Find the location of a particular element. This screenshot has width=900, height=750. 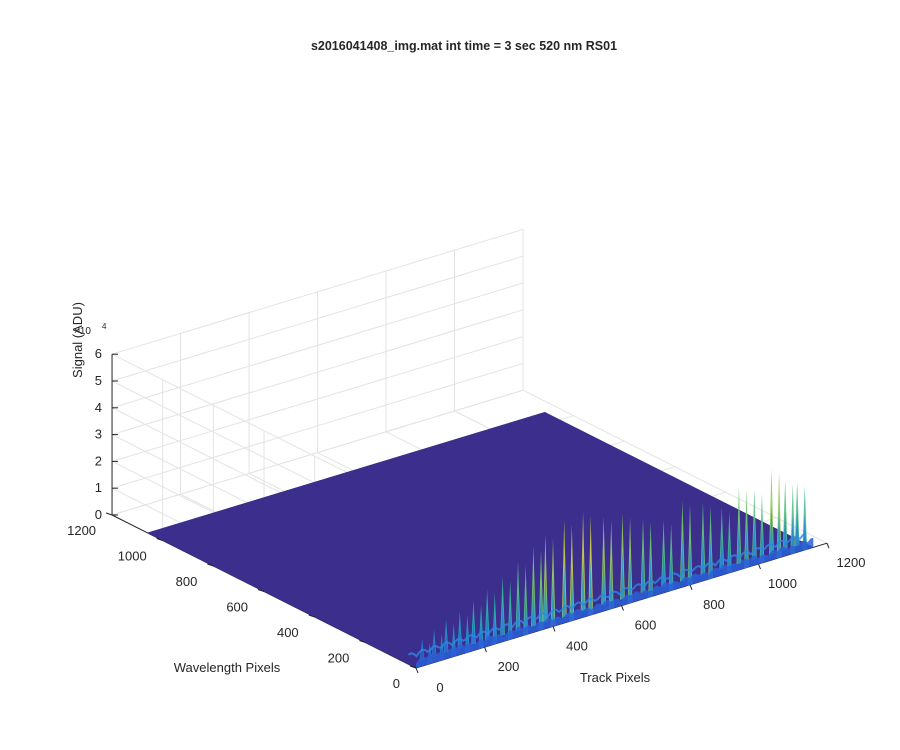

z-tick-label: 2 is located at coordinates (98, 460).